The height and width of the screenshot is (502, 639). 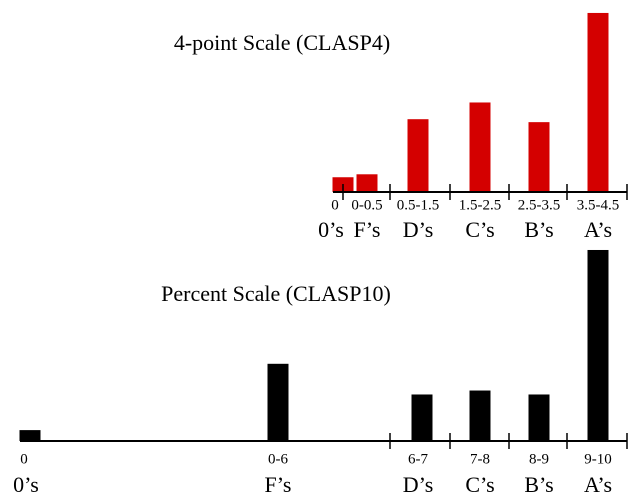 What do you see at coordinates (598, 459) in the screenshot?
I see `range-label: 9-10` at bounding box center [598, 459].